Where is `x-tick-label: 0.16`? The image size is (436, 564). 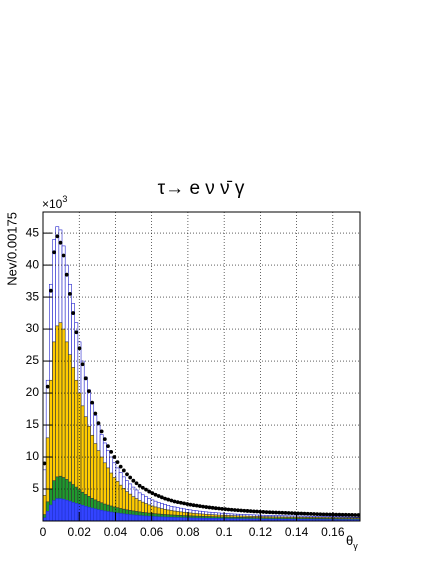 x-tick-label: 0.16 is located at coordinates (333, 532).